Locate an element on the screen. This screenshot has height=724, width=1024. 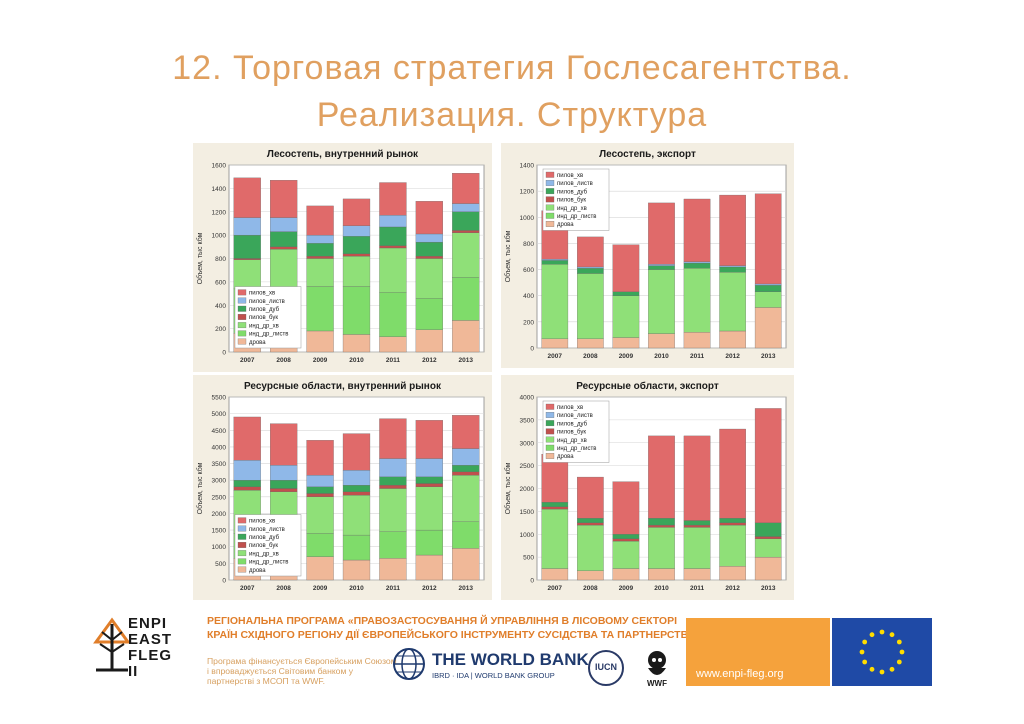
y-tick-label: 2500 is located at coordinates (527, 466).